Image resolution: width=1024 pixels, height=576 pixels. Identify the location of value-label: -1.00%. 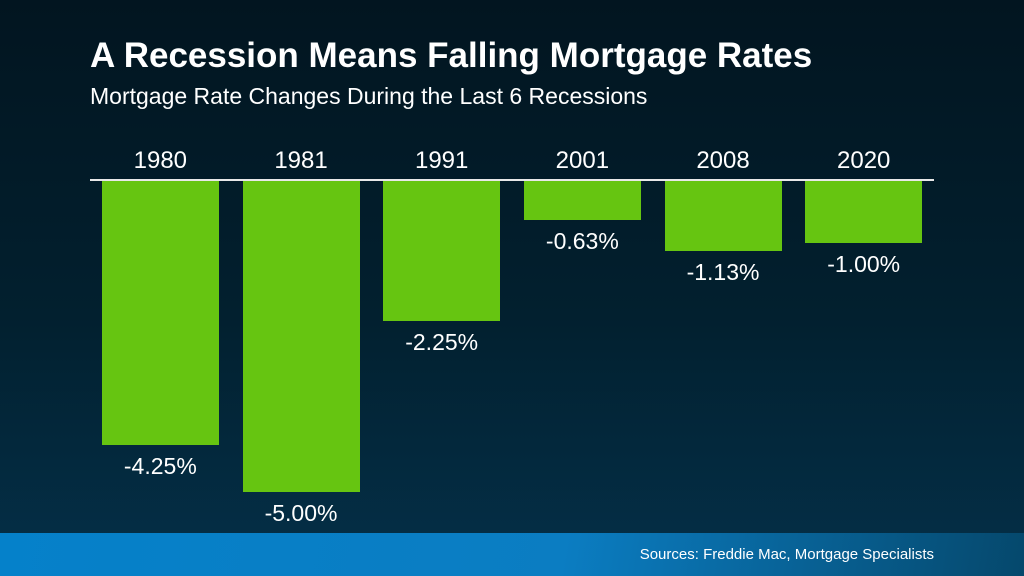
(864, 264).